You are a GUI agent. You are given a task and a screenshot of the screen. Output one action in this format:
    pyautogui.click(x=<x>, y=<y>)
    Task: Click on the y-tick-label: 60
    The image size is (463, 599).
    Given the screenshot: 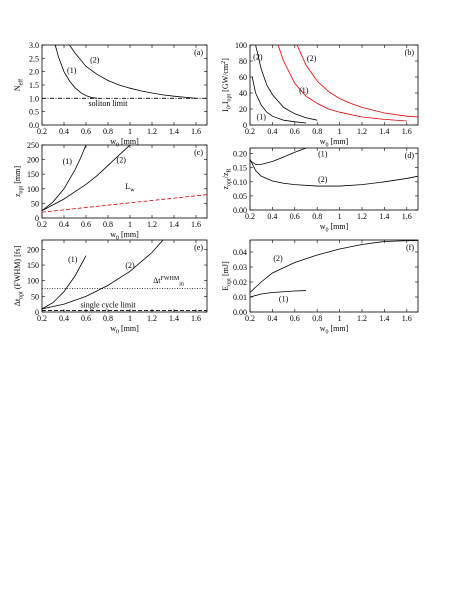 What is the action you would take?
    pyautogui.click(x=243, y=77)
    